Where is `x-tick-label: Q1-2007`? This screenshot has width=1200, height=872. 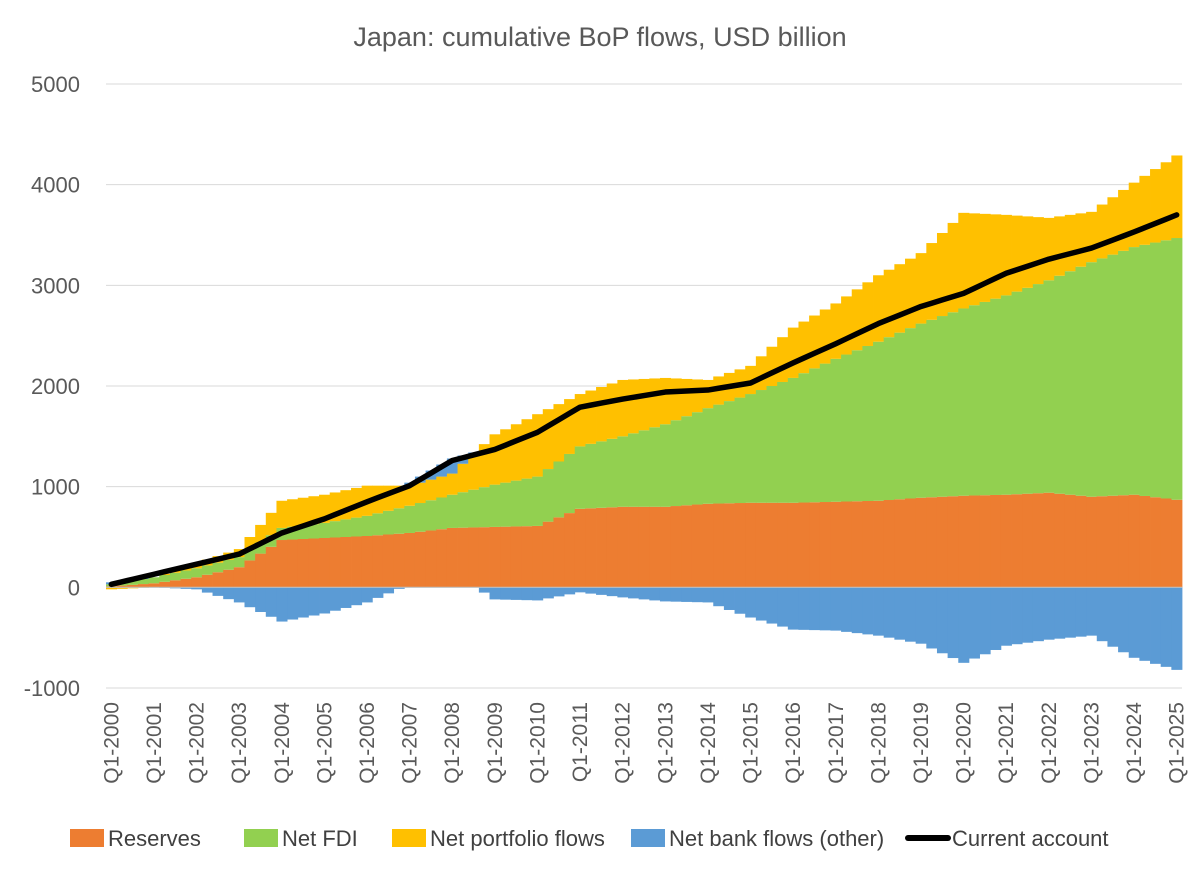
x-tick-label: Q1-2007 is located at coordinates (410, 743).